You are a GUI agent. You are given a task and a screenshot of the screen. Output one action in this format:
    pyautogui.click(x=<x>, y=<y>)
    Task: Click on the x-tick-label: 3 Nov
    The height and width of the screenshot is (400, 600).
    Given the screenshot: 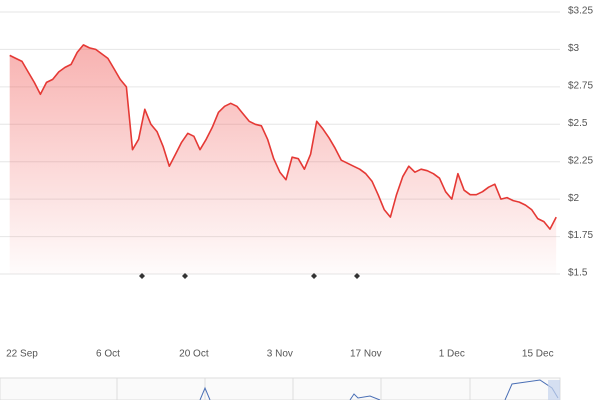 What is the action you would take?
    pyautogui.click(x=280, y=354)
    